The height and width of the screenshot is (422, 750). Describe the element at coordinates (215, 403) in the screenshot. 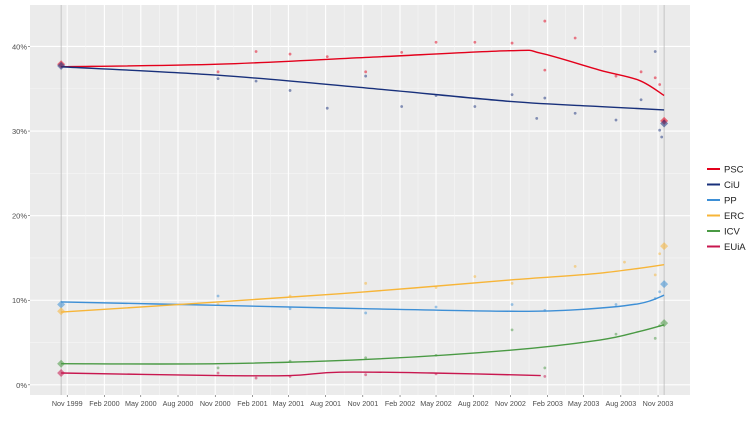

I see `x-tick-label: Nov 2000` at that location.